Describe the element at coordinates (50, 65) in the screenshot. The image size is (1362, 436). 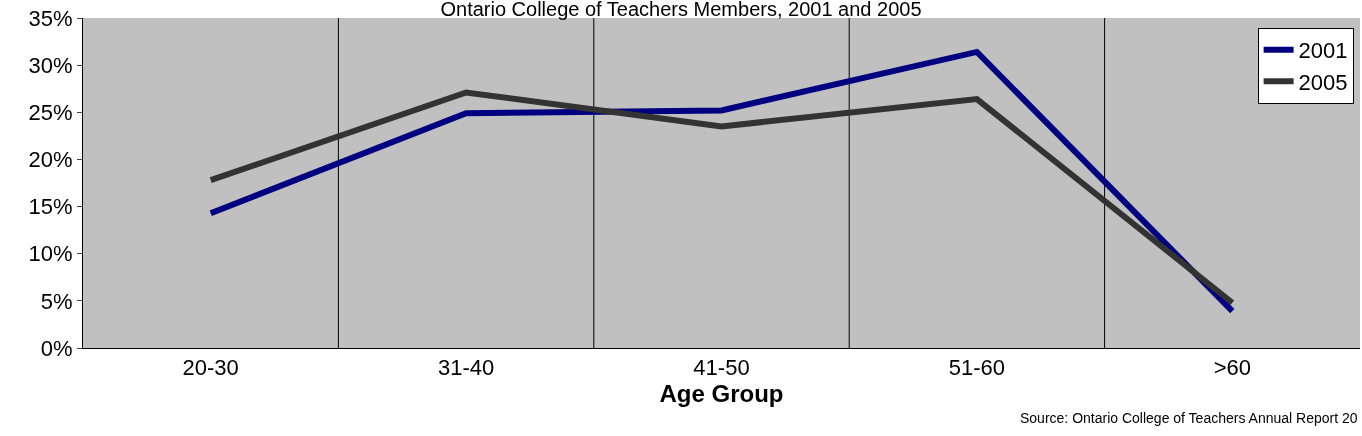
I see `y-tick-label: 30%` at that location.